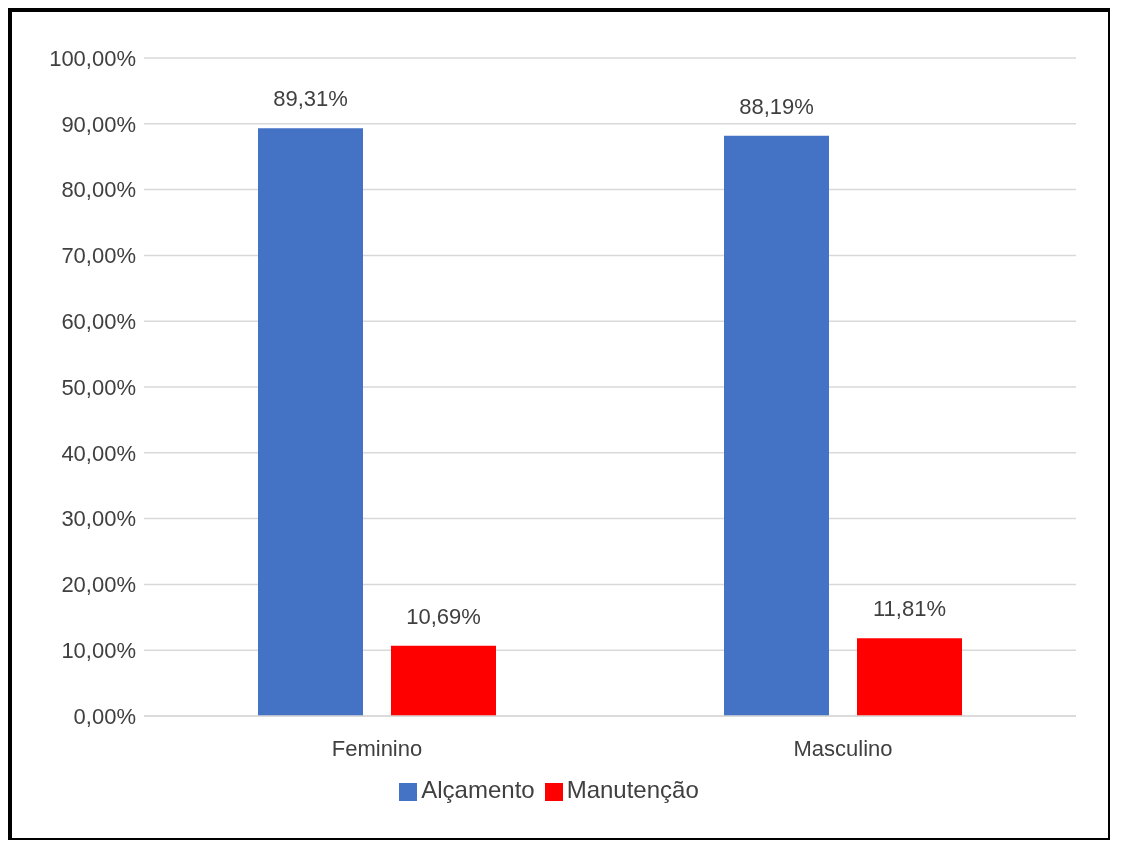  I want to click on y-tick-label: 90,00%, so click(98, 124).